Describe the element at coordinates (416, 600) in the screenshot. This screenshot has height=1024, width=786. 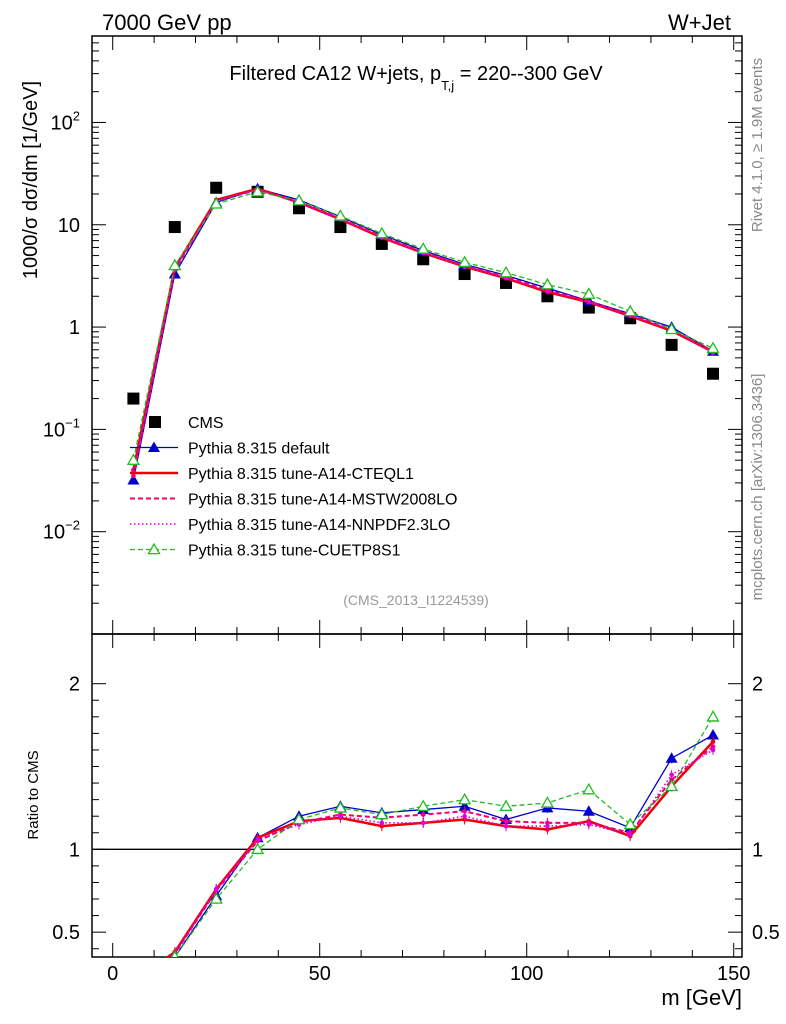
I see `reference-label: (CMS_2013_I1224539)` at that location.